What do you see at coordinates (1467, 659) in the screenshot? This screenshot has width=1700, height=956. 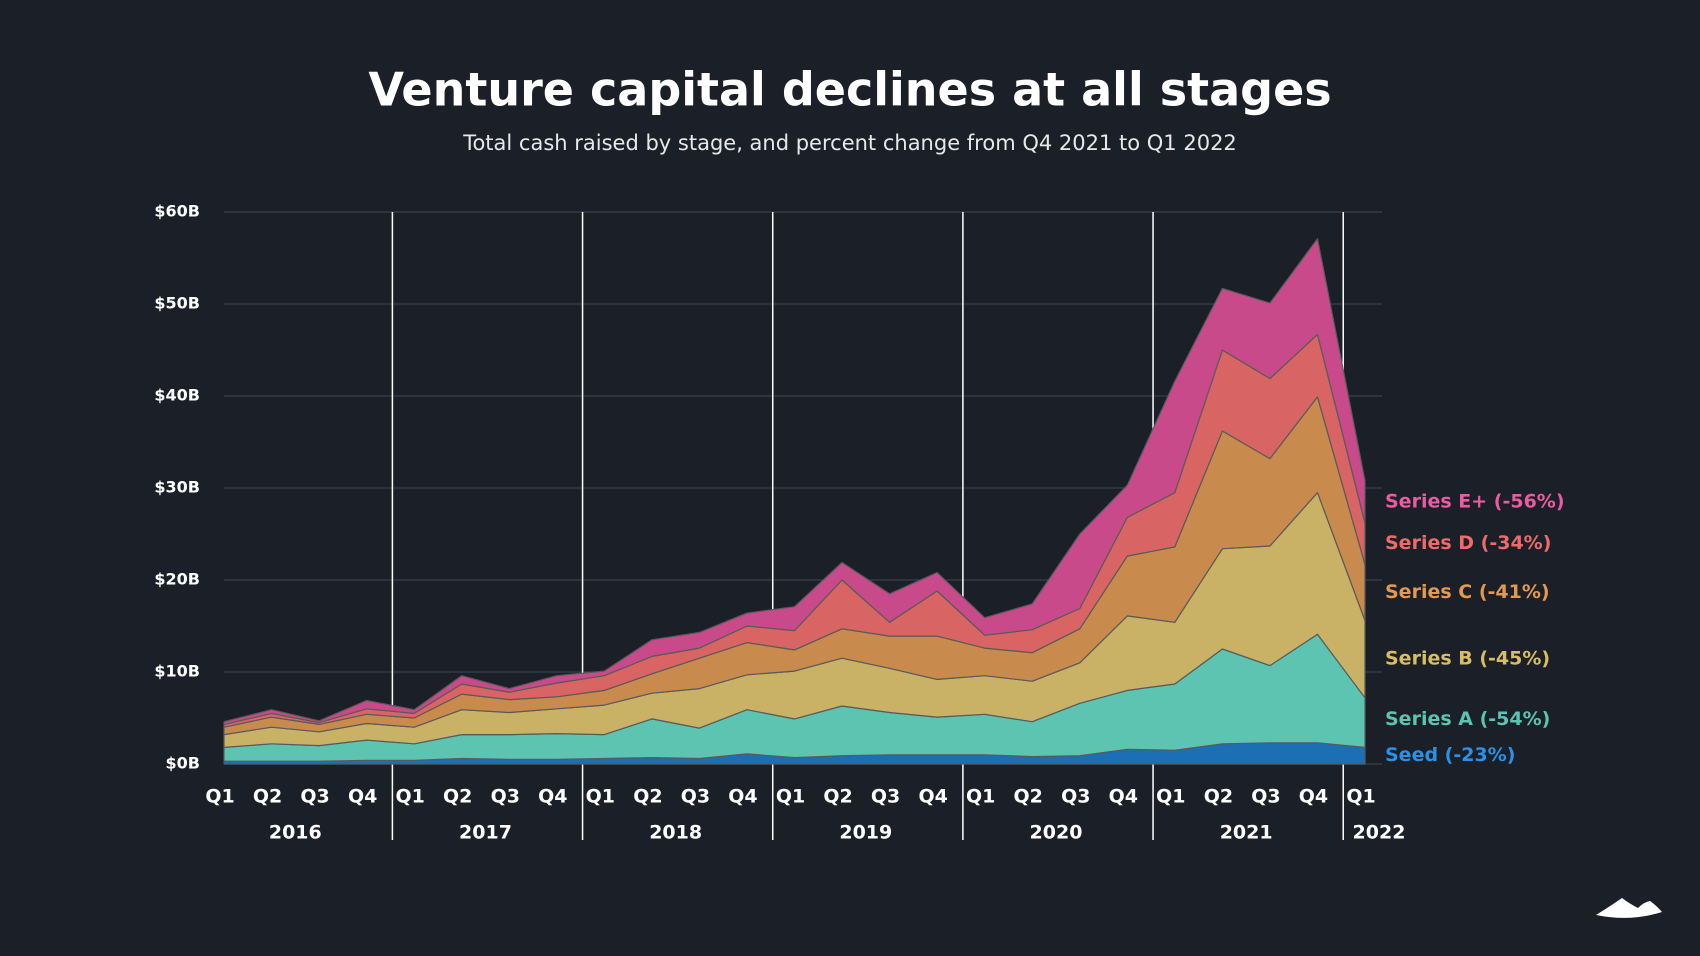 I see `series-label: Series B (-45%)` at bounding box center [1467, 659].